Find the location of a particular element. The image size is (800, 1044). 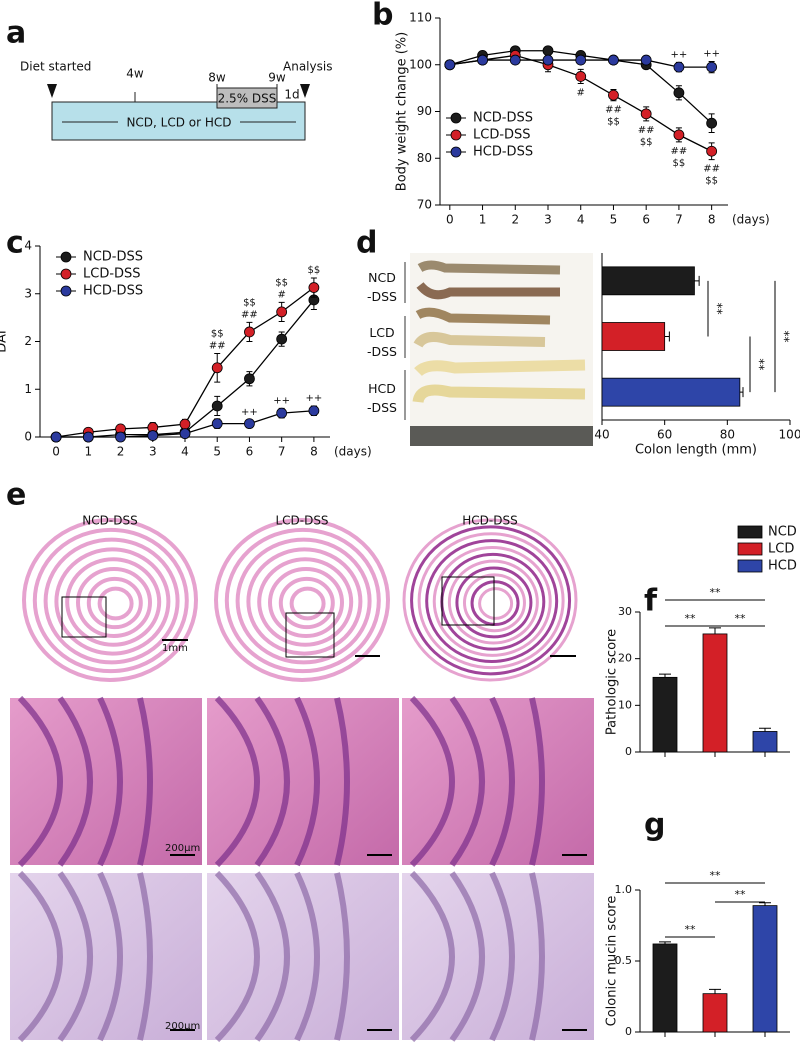

x-tick-label: 5 is located at coordinates (614, 220).